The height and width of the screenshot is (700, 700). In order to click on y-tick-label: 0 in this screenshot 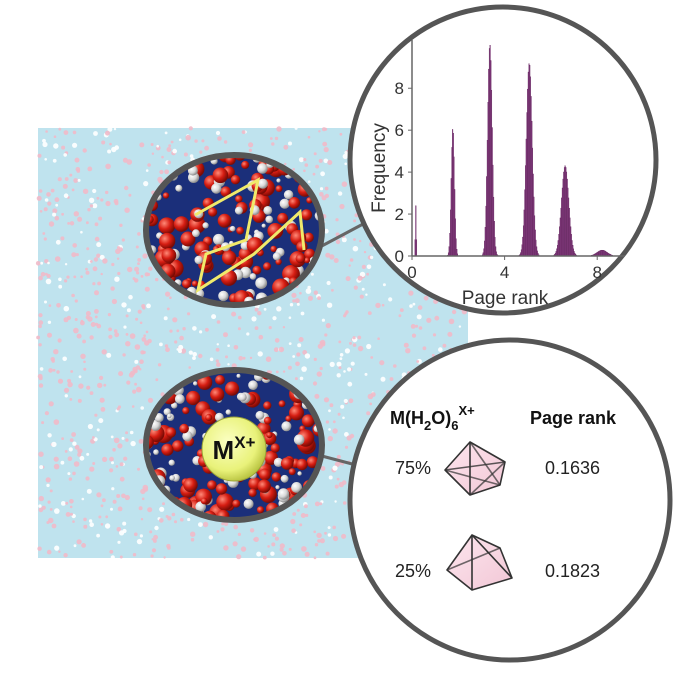, I will do `click(399, 256)`.